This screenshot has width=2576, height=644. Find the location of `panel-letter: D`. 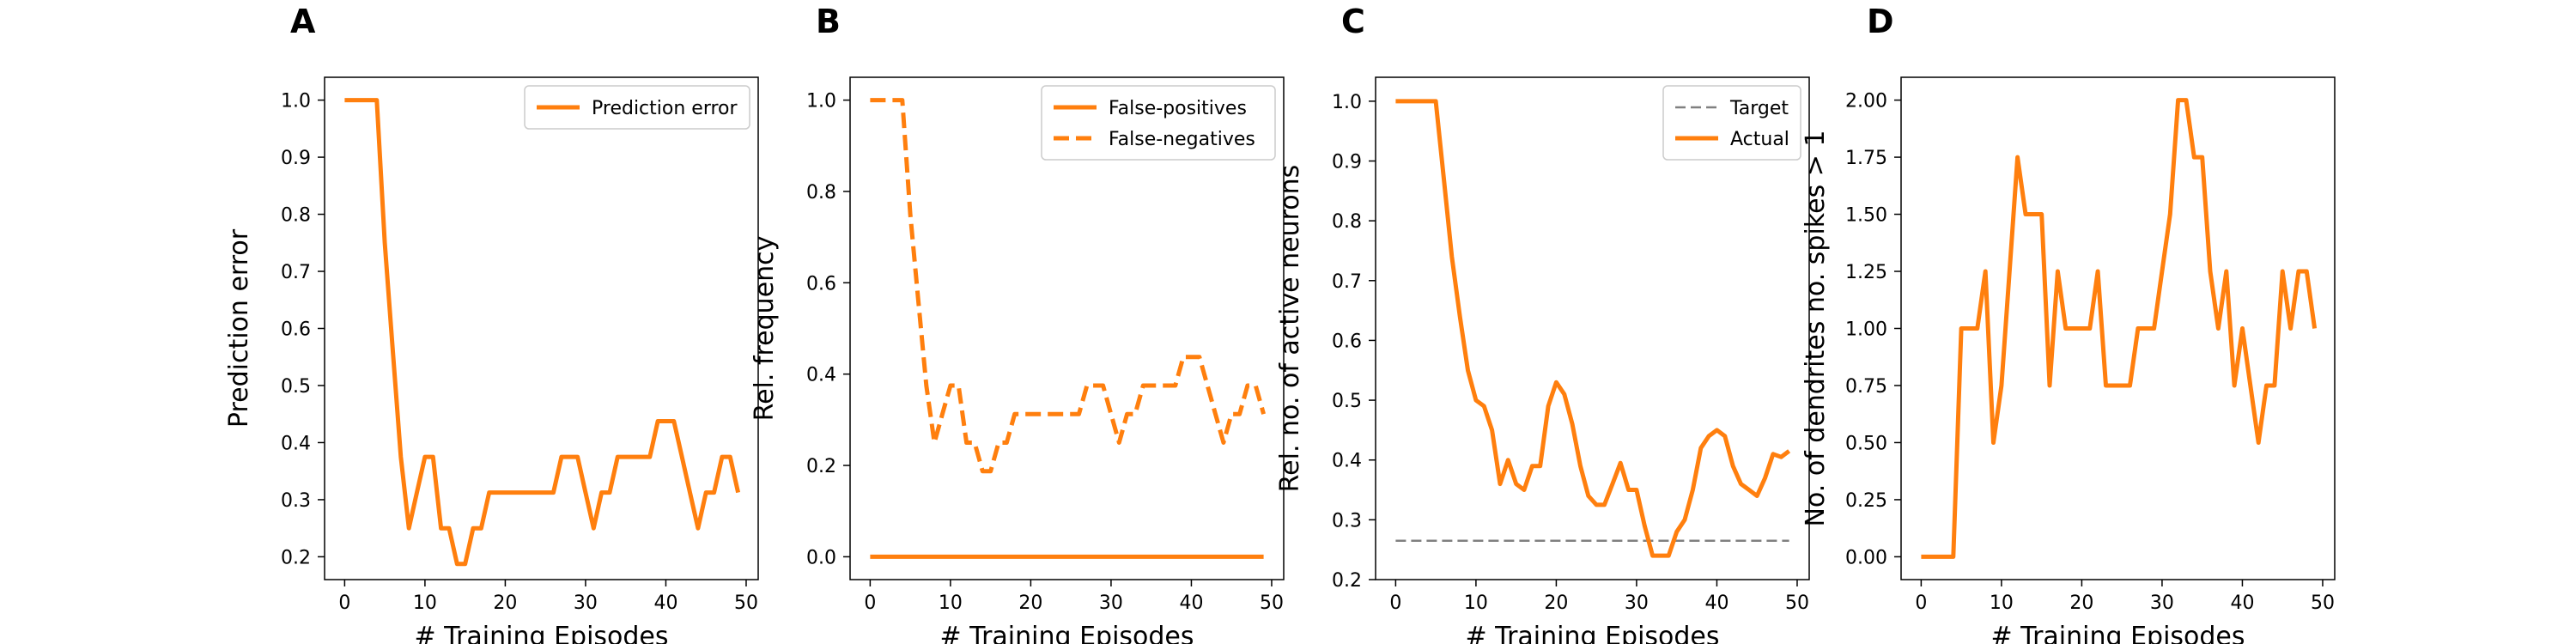

panel-letter: D is located at coordinates (1880, 21).